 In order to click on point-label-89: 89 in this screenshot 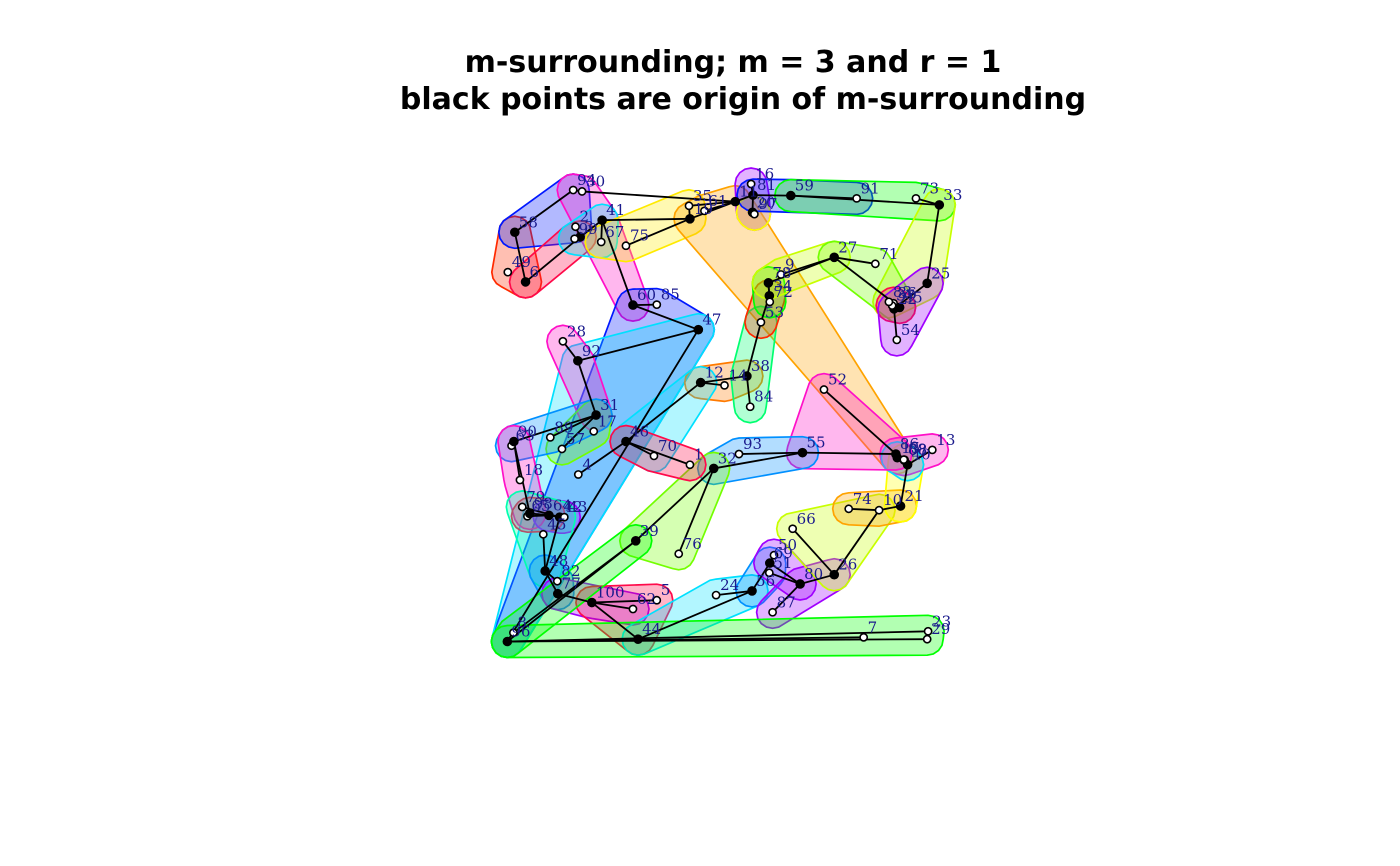, I will do `click(563, 427)`.